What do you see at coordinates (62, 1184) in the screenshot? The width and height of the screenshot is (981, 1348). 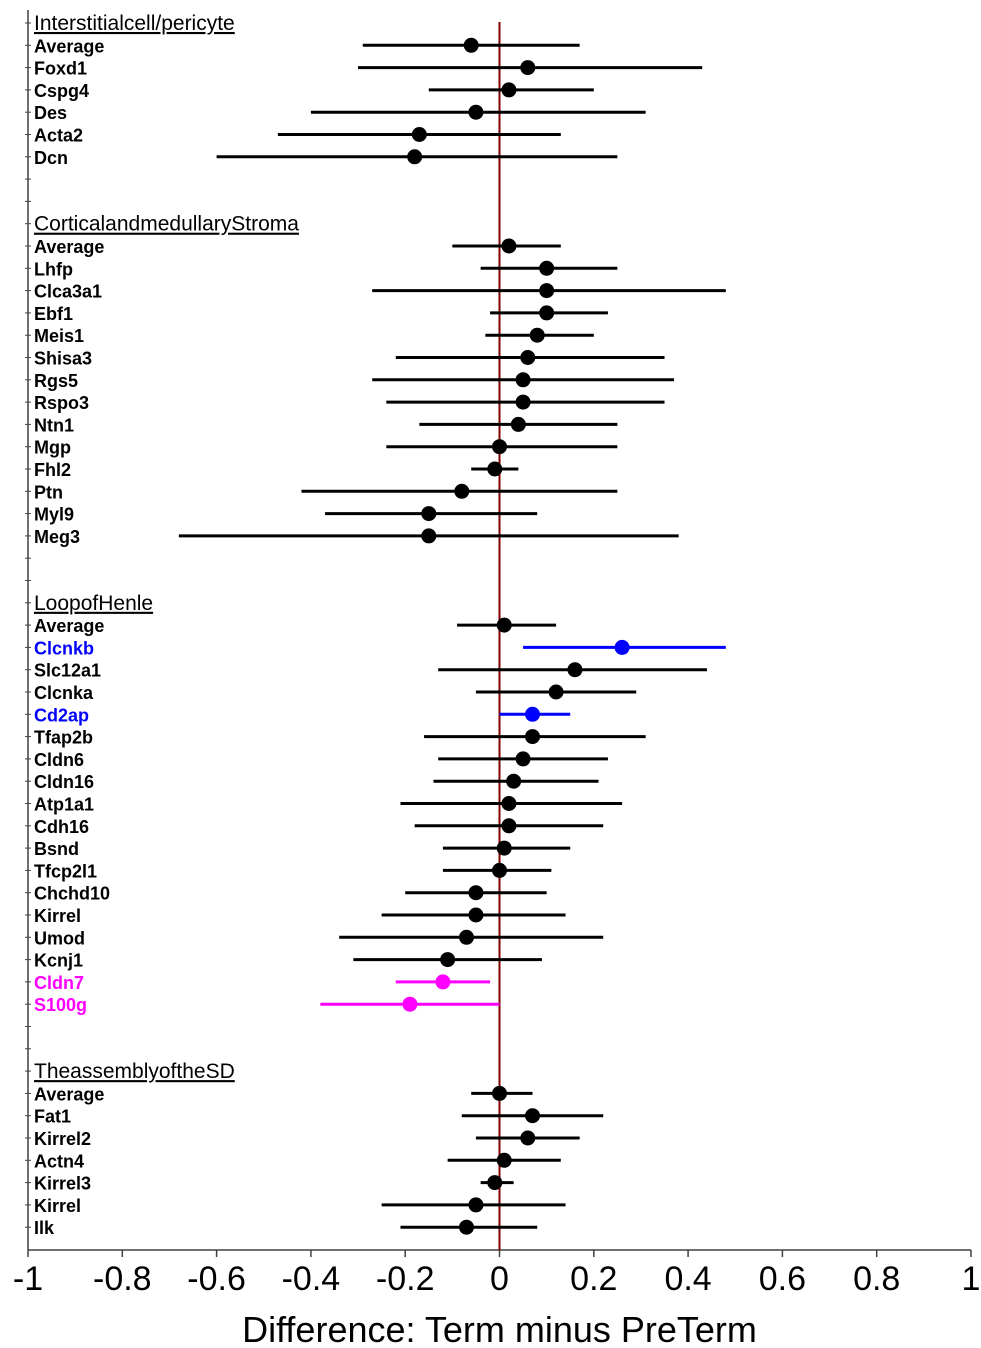 I see `row-label: Kirrel3` at bounding box center [62, 1184].